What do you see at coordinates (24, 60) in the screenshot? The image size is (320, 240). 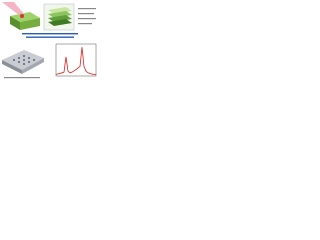 I see `array` at bounding box center [24, 60].